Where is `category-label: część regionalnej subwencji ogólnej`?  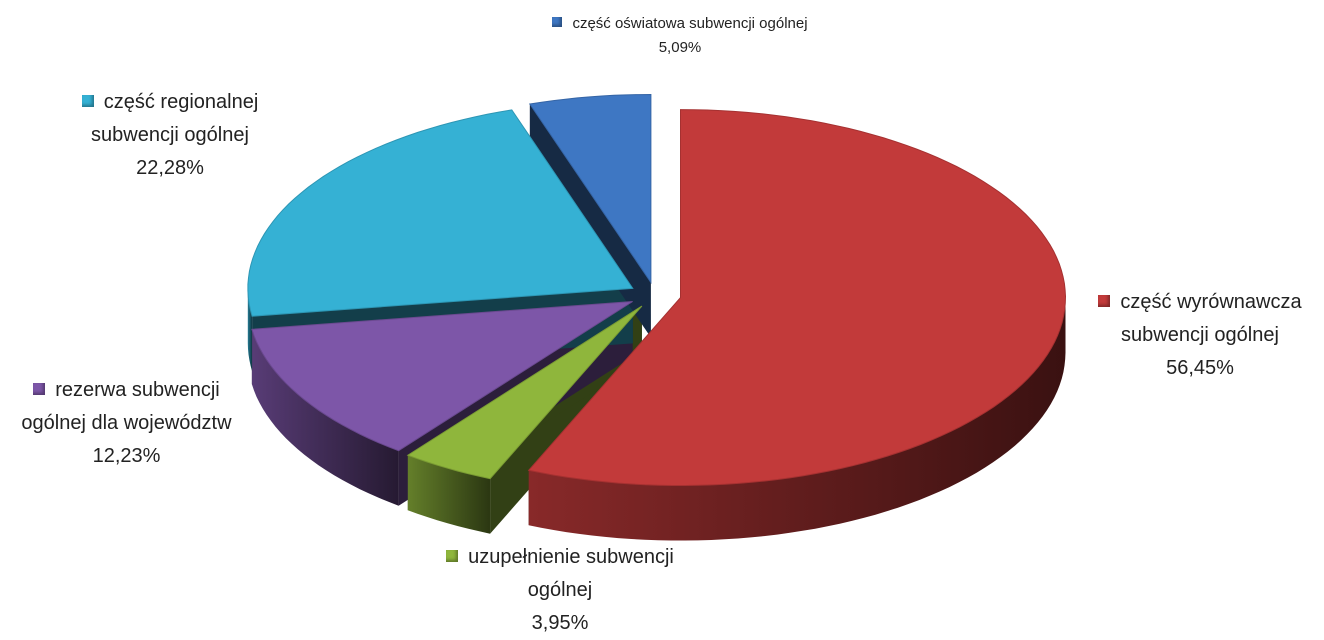 category-label: część regionalnej subwencji ogólnej is located at coordinates (175, 118).